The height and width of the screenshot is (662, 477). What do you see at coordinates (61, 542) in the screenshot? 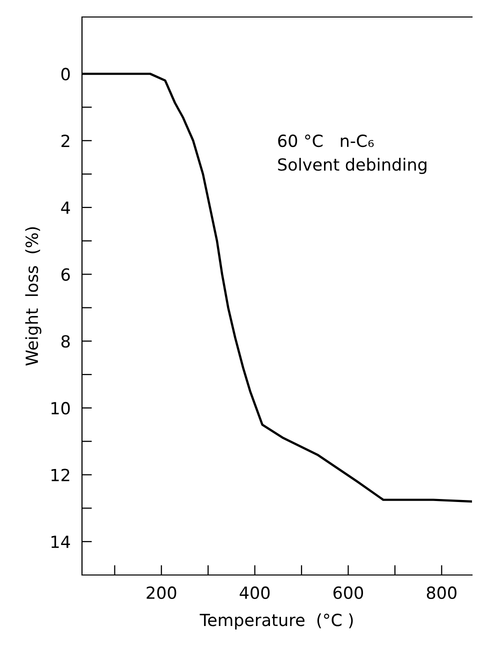
I see `y-tick-label: 14` at bounding box center [61, 542].